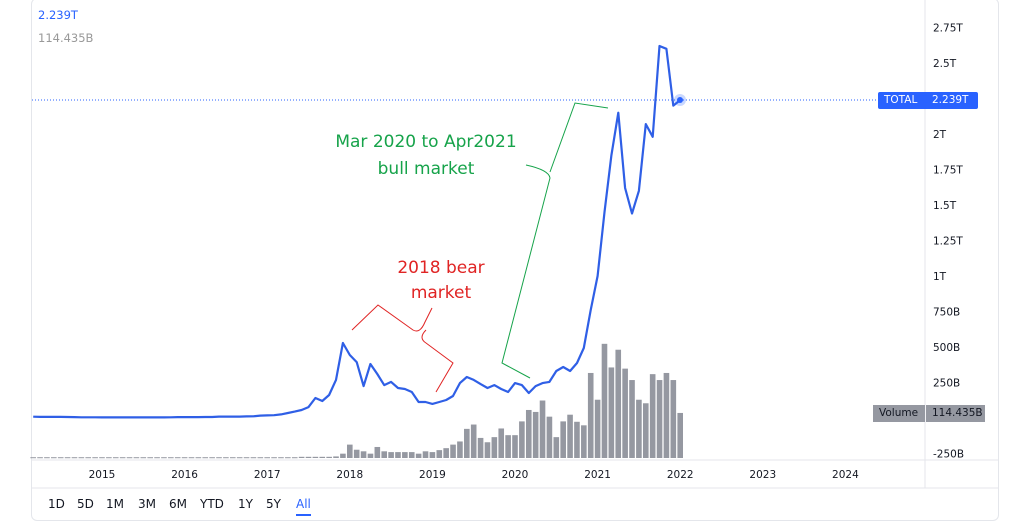  What do you see at coordinates (356, 401) in the screenshot?
I see `volume-bars` at bounding box center [356, 401].